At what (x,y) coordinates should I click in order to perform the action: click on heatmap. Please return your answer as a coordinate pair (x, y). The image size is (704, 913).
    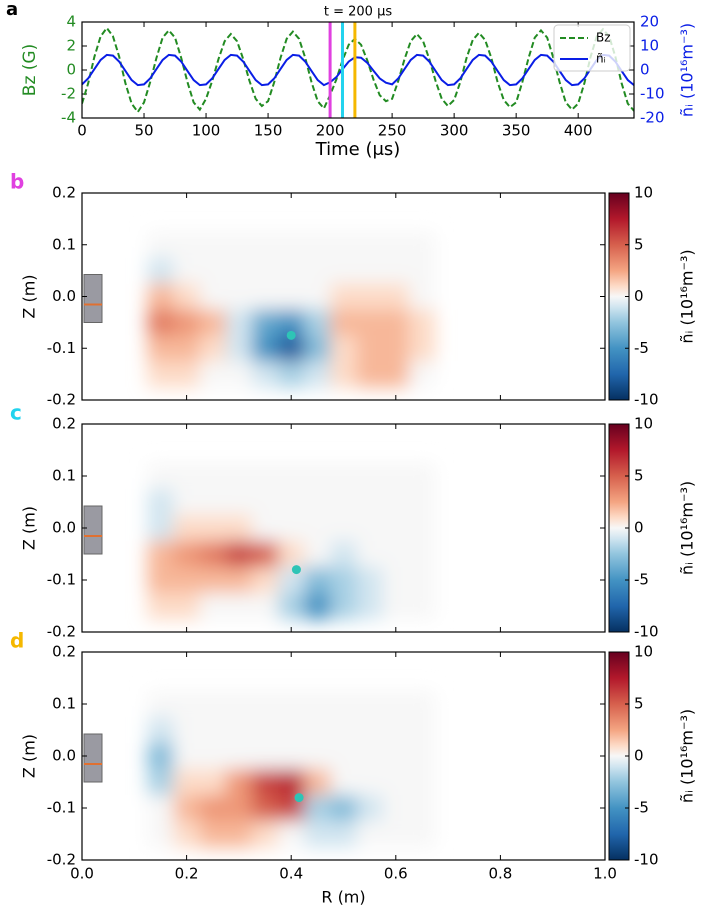
    Looking at the image, I should click on (291, 769).